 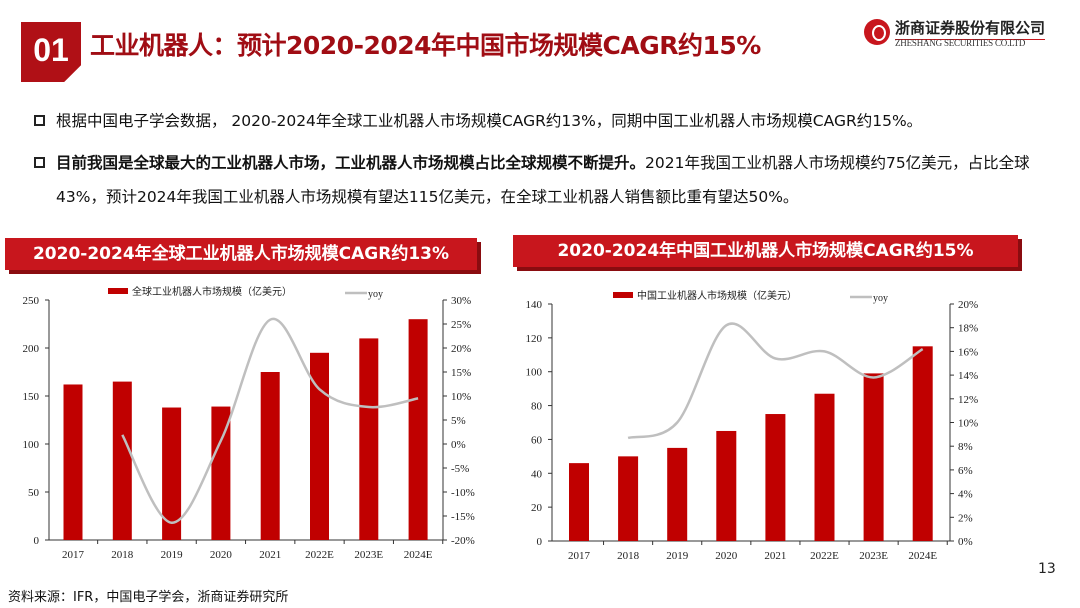 What do you see at coordinates (463, 541) in the screenshot?
I see `chart-1-y2tick-label: -20%` at bounding box center [463, 541].